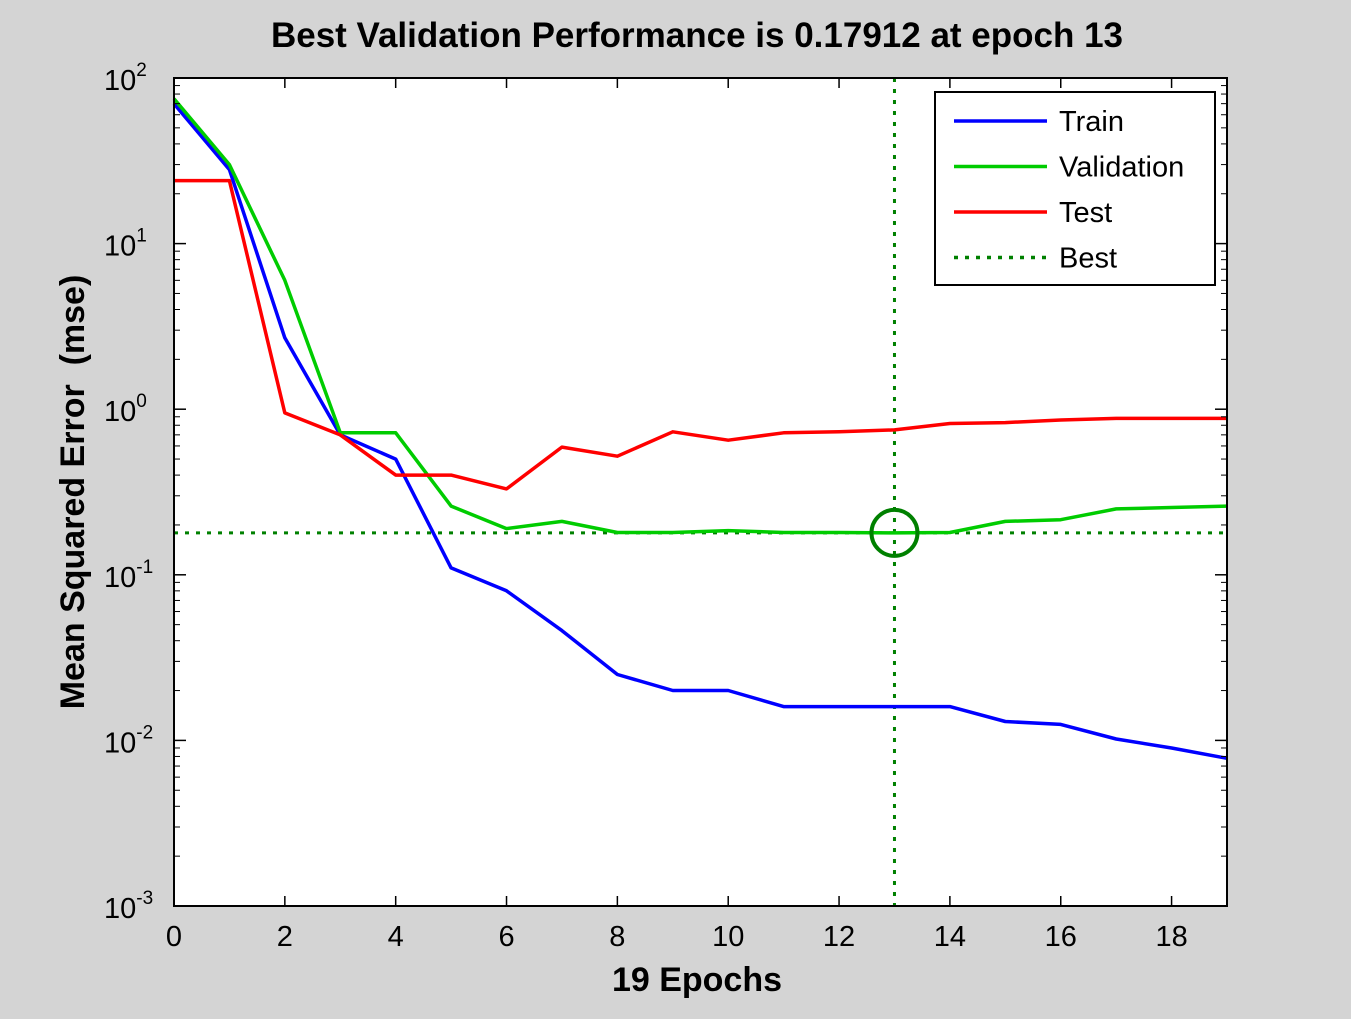  Describe the element at coordinates (697, 980) in the screenshot. I see `x-axis-label: 19 Epochs` at that location.